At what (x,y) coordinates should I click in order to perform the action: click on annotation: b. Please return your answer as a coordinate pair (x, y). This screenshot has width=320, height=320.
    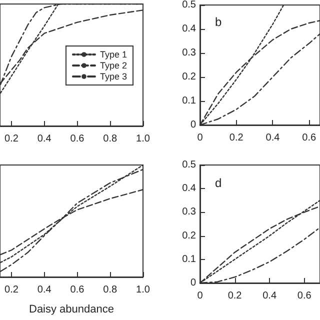
    Looking at the image, I should click on (218, 22).